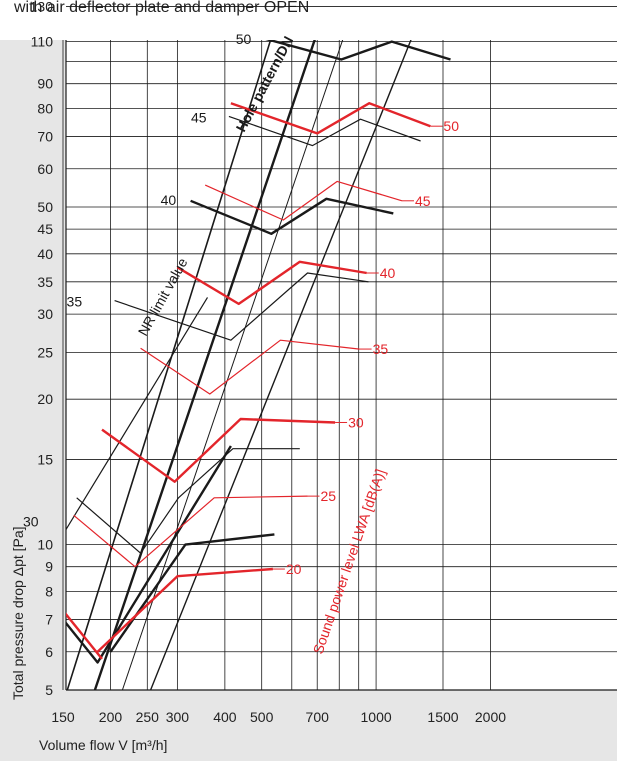  Describe the element at coordinates (42, 42) in the screenshot. I see `y-tick-label: 110` at that location.